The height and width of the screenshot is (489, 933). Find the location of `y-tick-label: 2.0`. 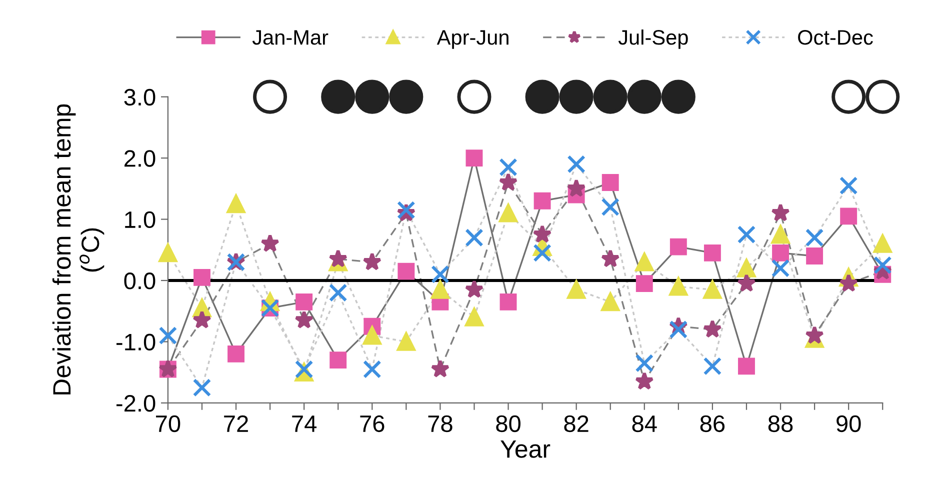

y-tick-label: 2.0 is located at coordinates (140, 158).